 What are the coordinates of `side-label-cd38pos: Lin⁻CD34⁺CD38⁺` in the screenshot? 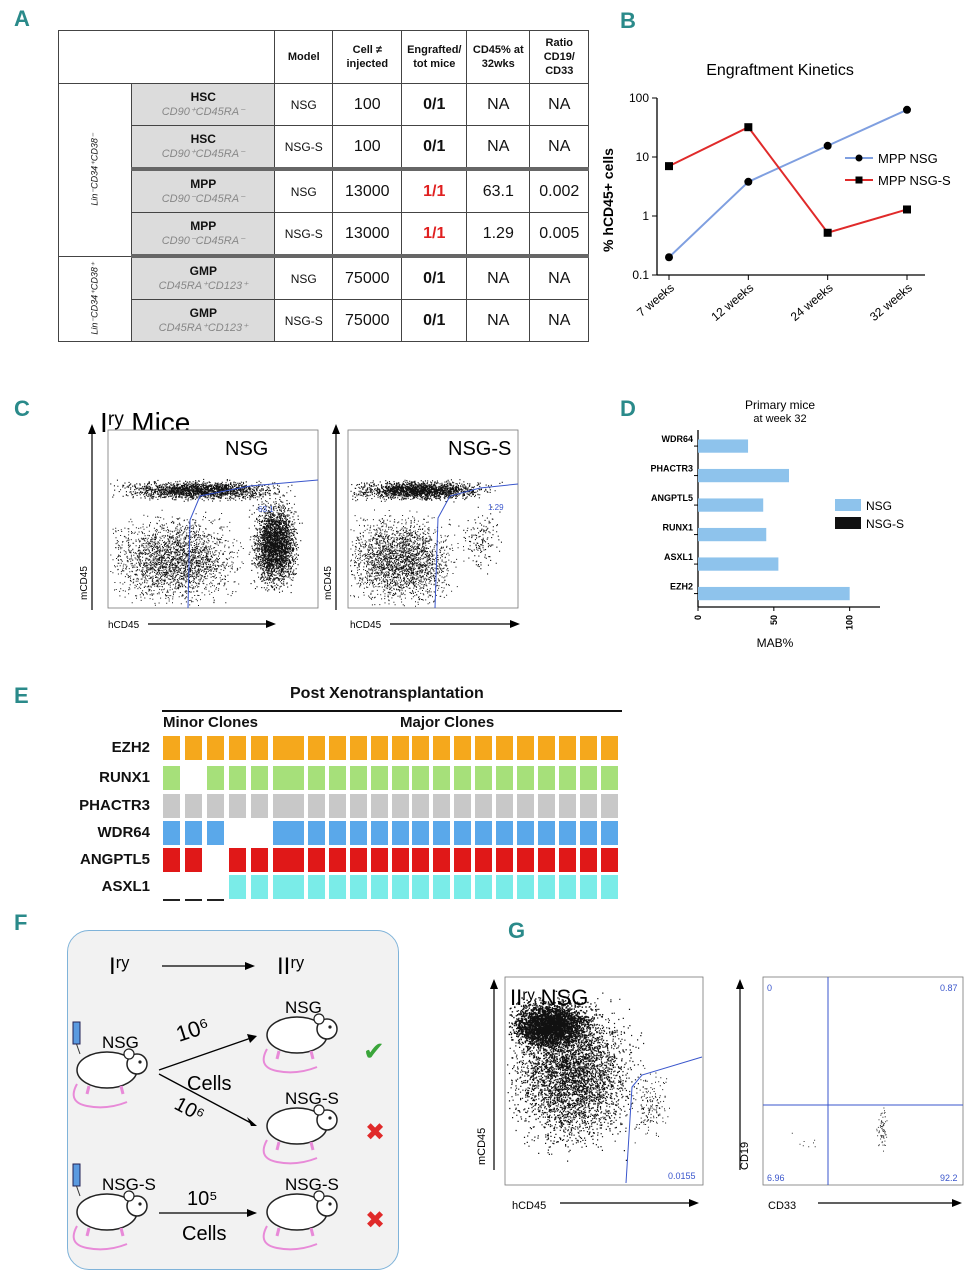 It's located at (95, 298).